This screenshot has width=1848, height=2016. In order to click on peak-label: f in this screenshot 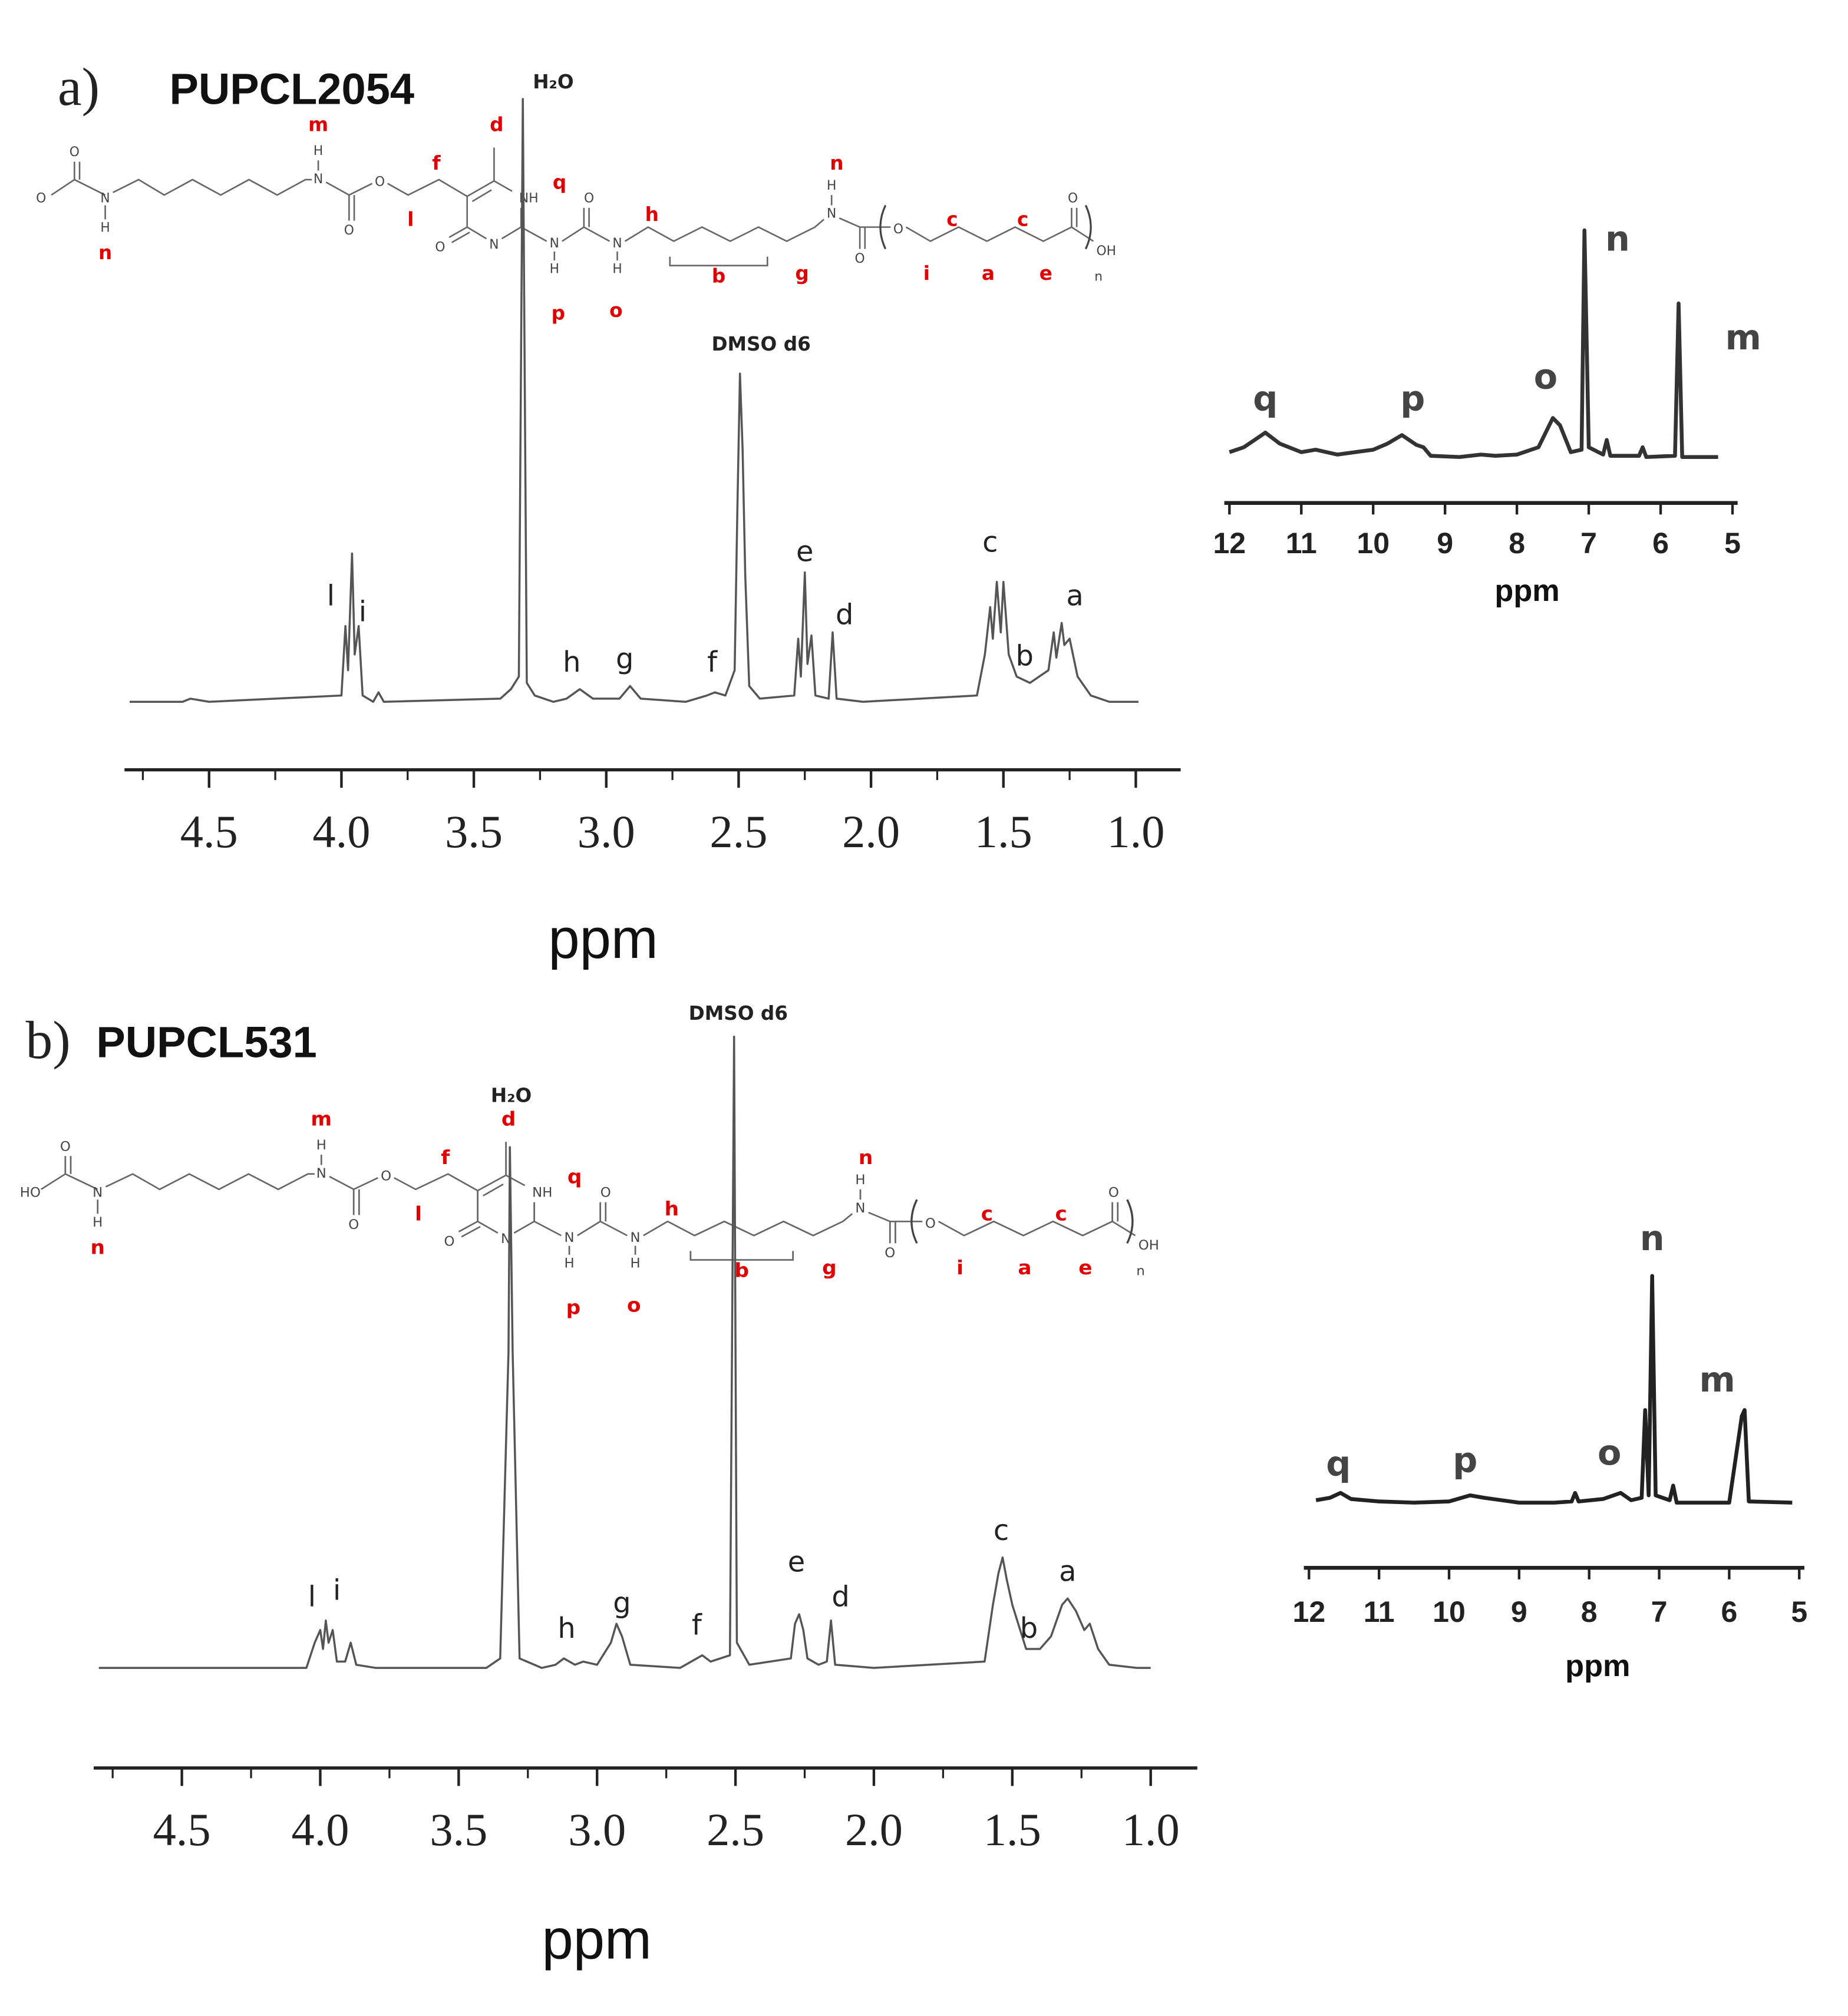, I will do `click(697, 1625)`.